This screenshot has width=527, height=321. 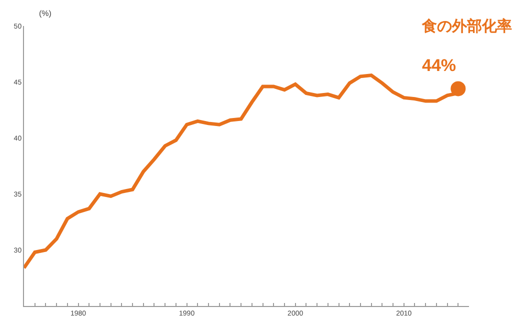 What do you see at coordinates (466, 26) in the screenshot?
I see `annotation: 食の外部化率` at bounding box center [466, 26].